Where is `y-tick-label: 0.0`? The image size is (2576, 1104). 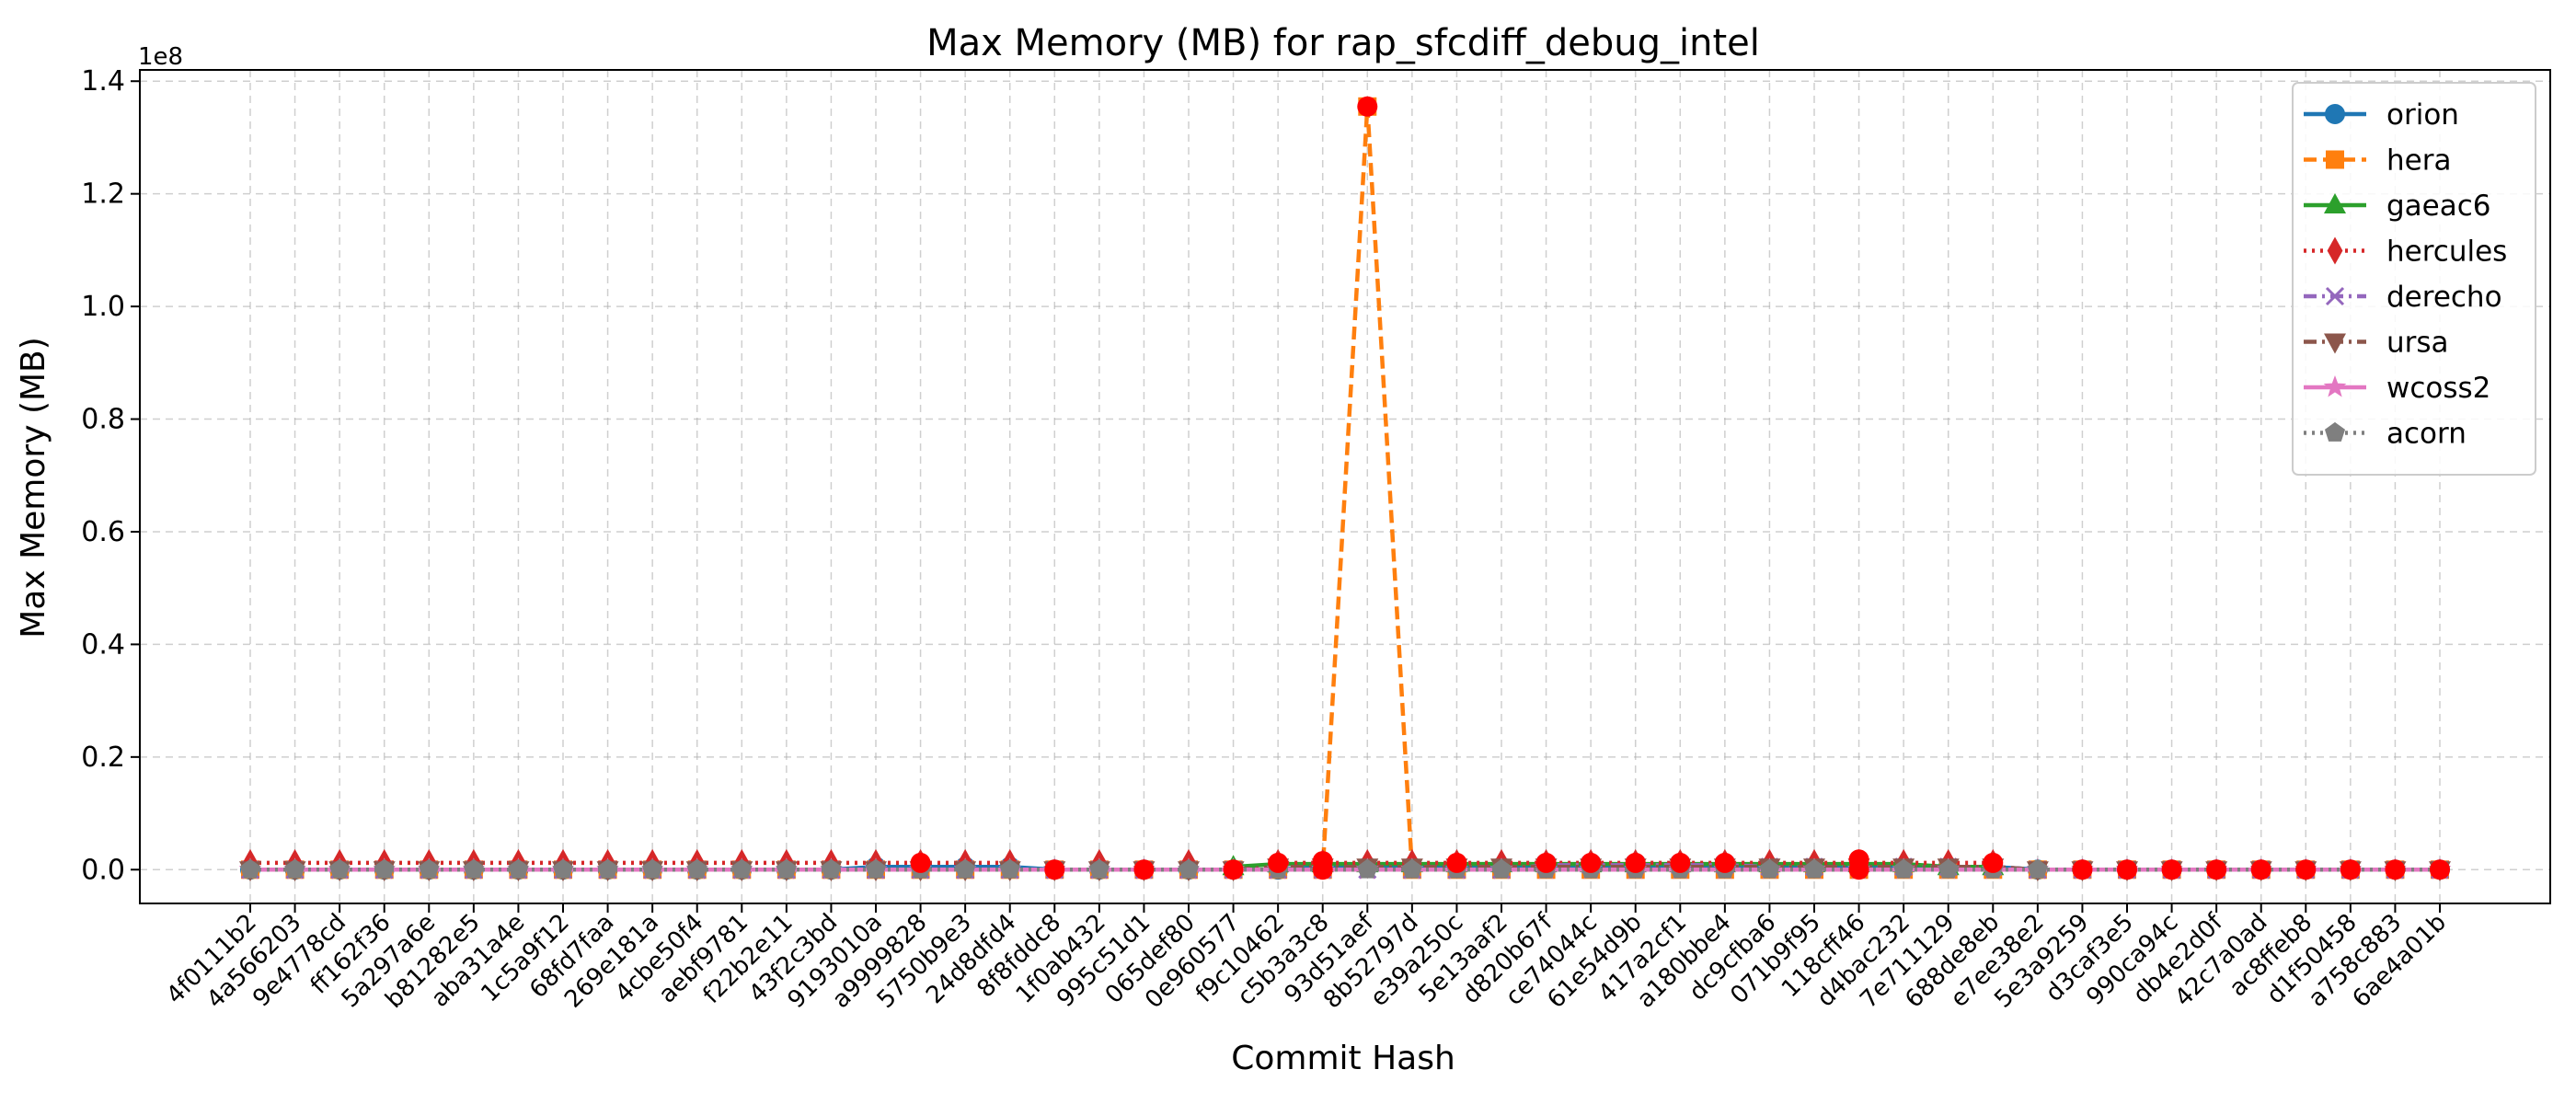
y-tick-label: 0.0 is located at coordinates (103, 870).